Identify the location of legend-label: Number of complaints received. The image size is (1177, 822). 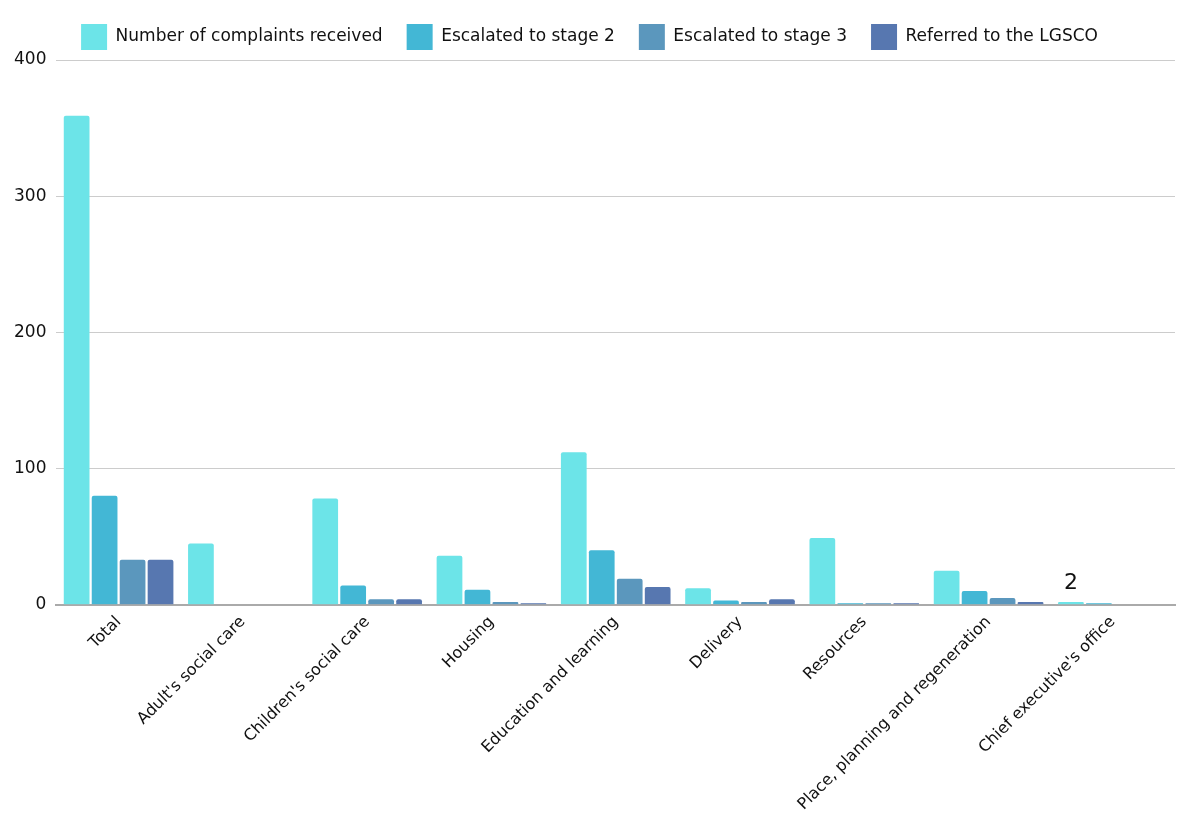
(249, 35).